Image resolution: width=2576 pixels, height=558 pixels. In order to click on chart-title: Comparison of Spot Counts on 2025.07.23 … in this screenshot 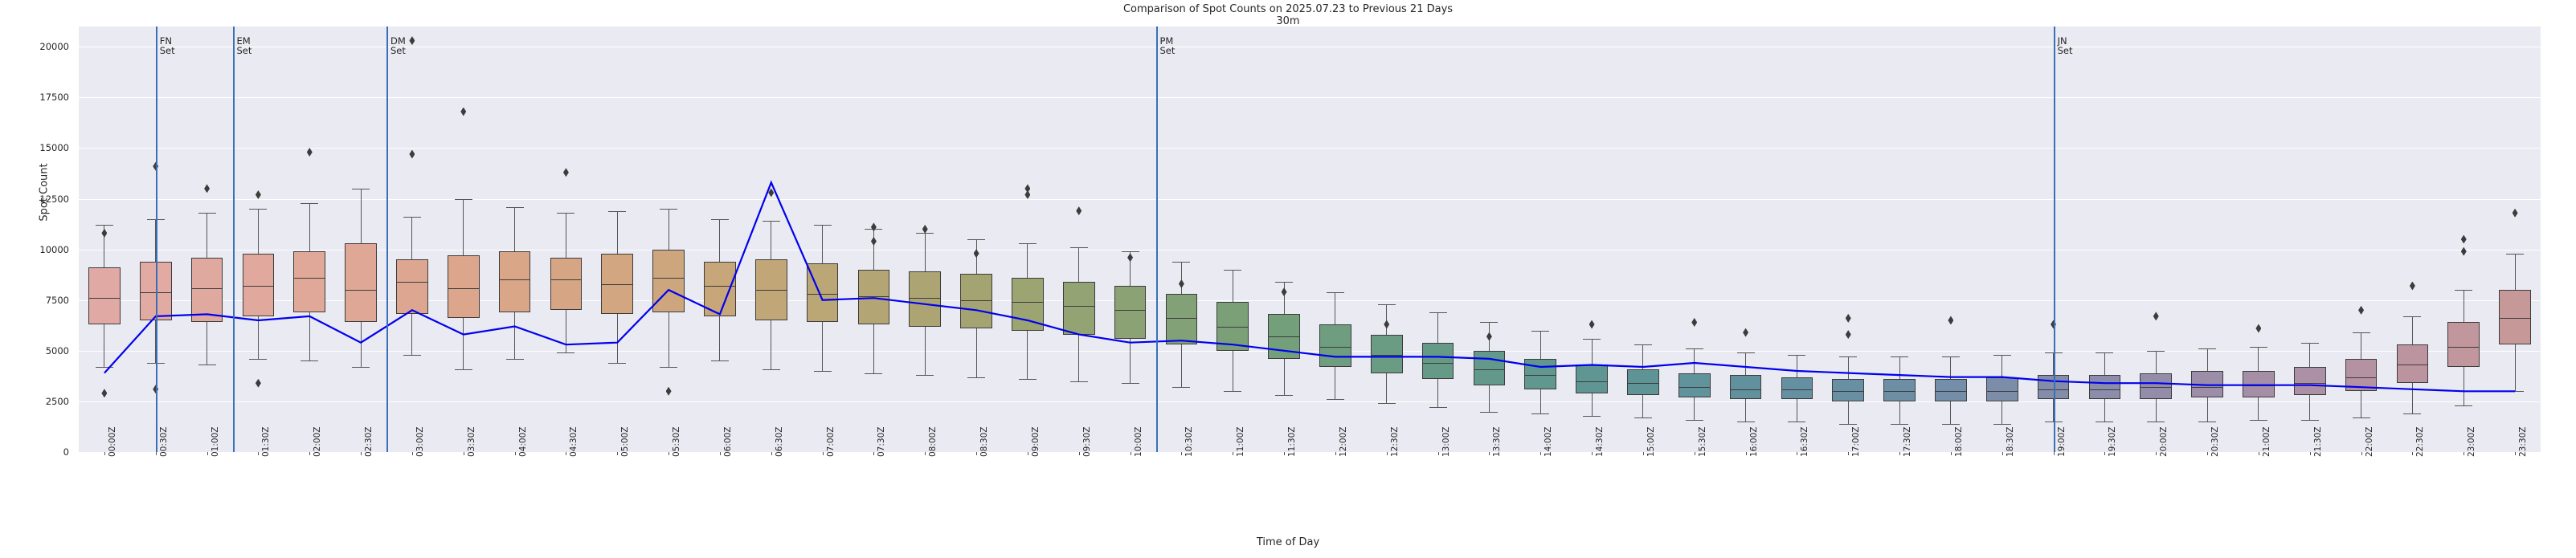, I will do `click(1288, 9)`.